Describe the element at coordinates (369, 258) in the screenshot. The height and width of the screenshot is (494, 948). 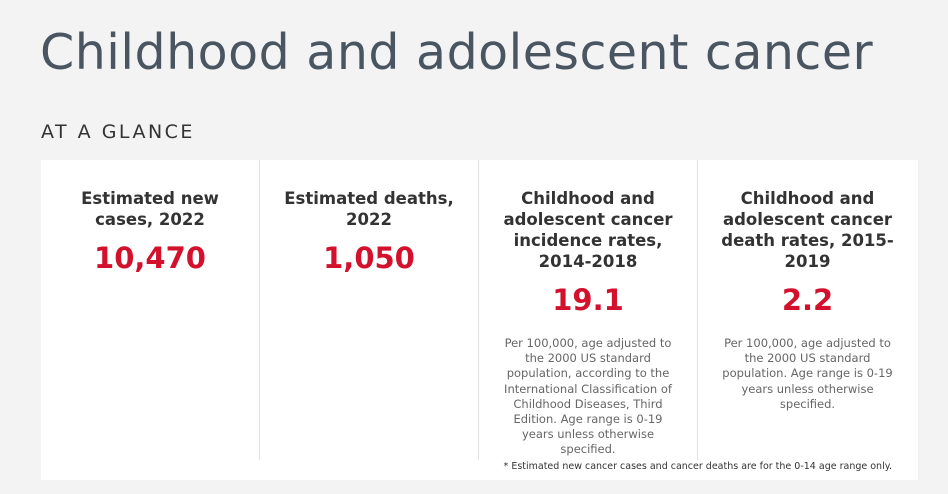
I see `stat-value: 1,050` at that location.